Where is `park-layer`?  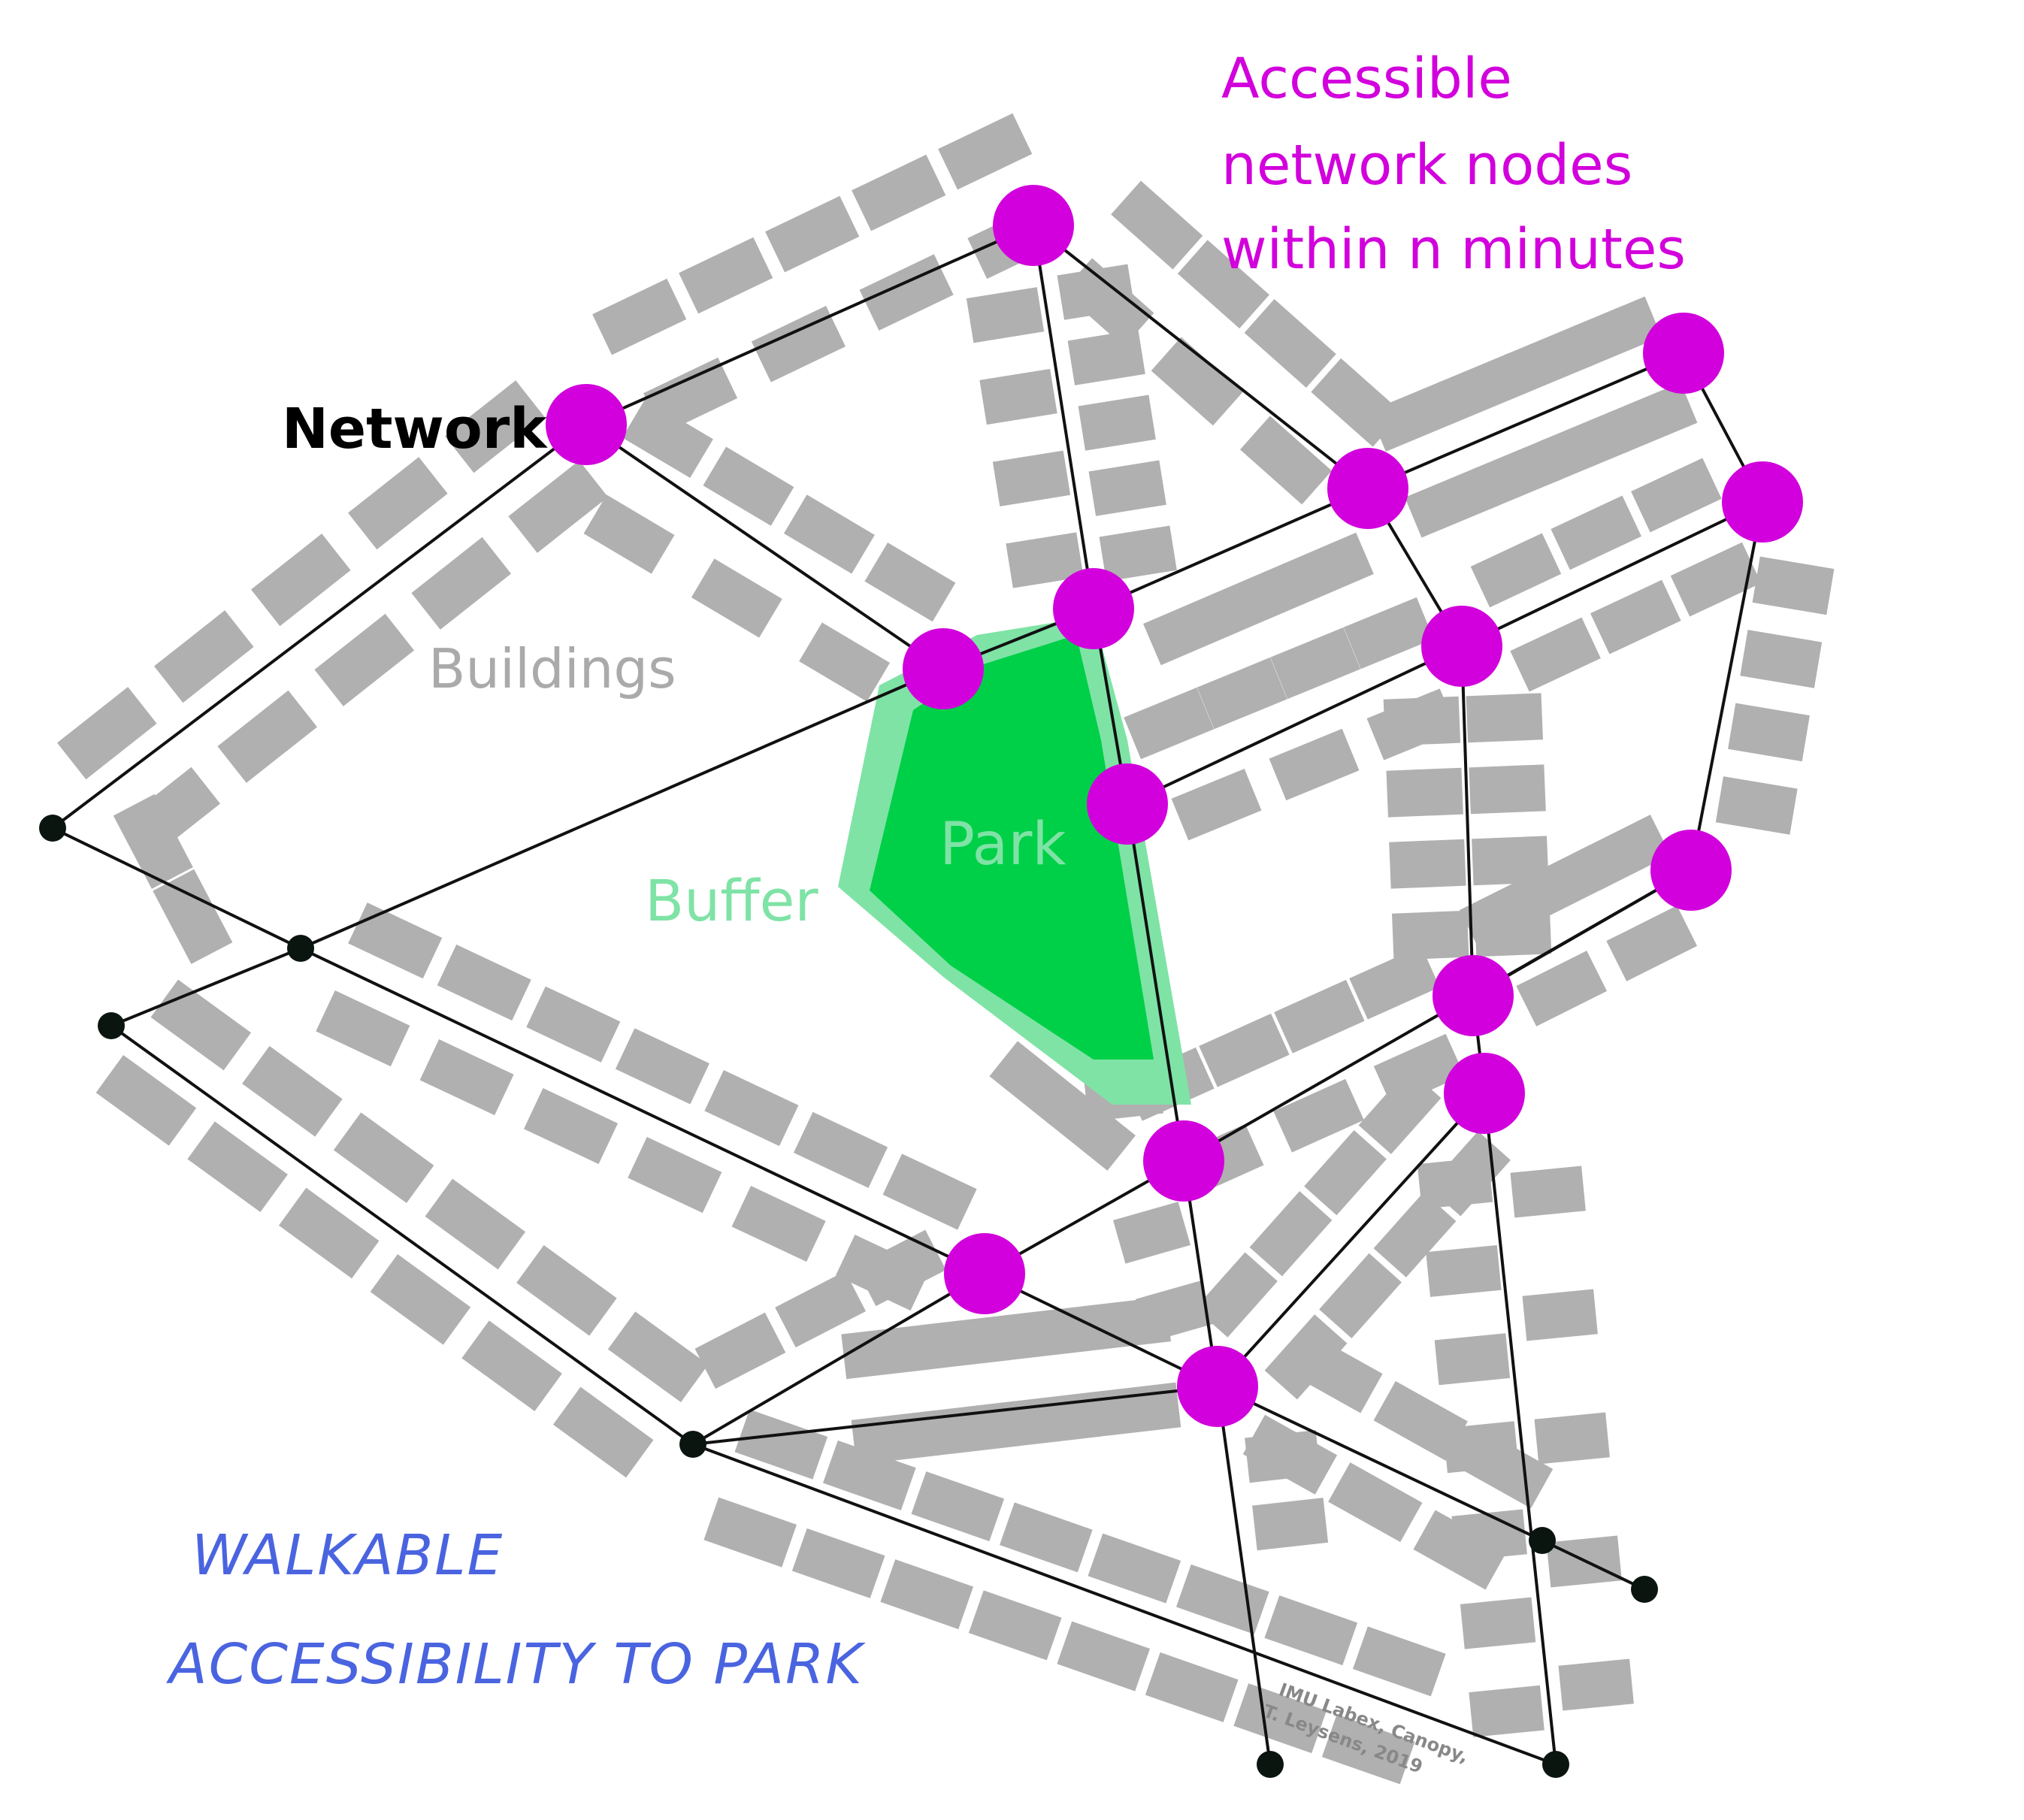
park-layer is located at coordinates (1014, 860).